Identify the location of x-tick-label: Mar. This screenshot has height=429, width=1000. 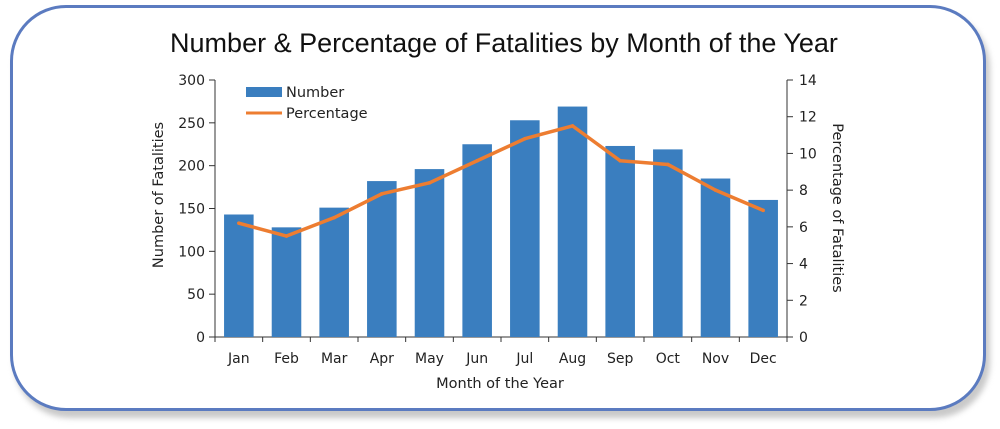
(334, 359).